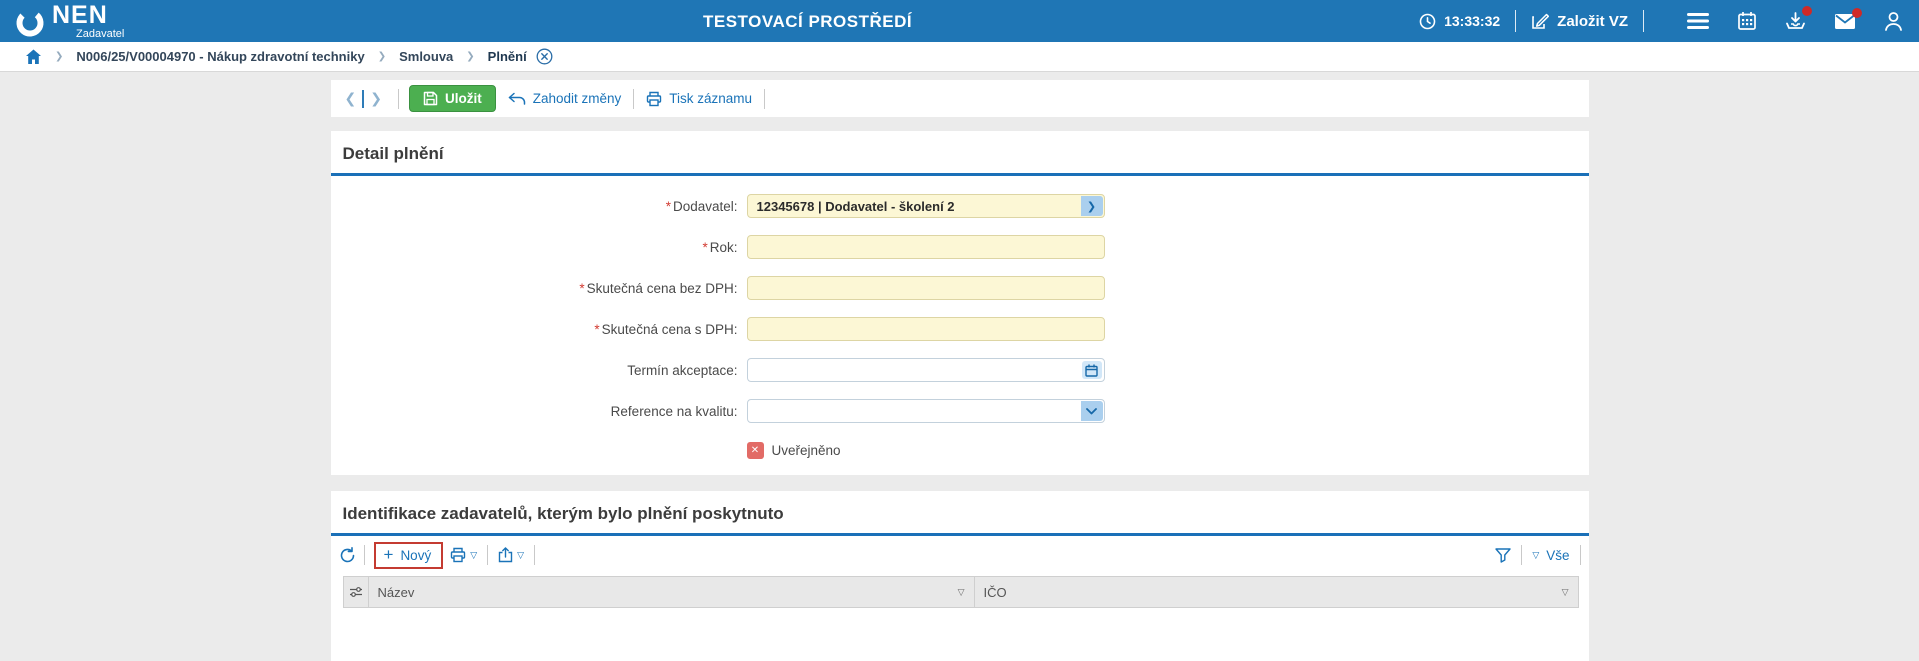  What do you see at coordinates (959, 534) in the screenshot?
I see `section-divider` at bounding box center [959, 534].